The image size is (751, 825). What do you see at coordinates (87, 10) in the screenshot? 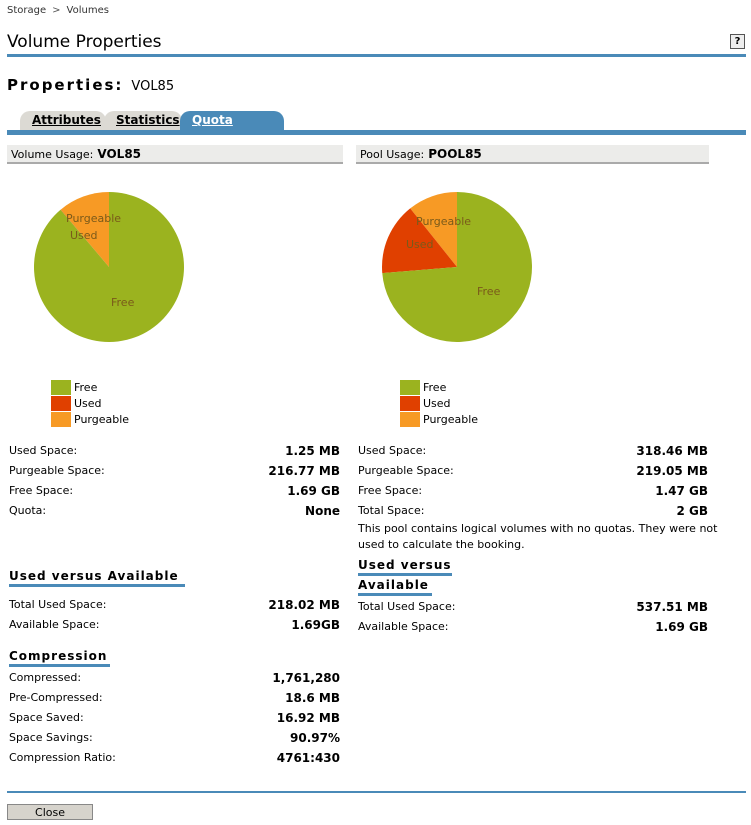
I see `breadcrumb-volumes: Volumes` at bounding box center [87, 10].